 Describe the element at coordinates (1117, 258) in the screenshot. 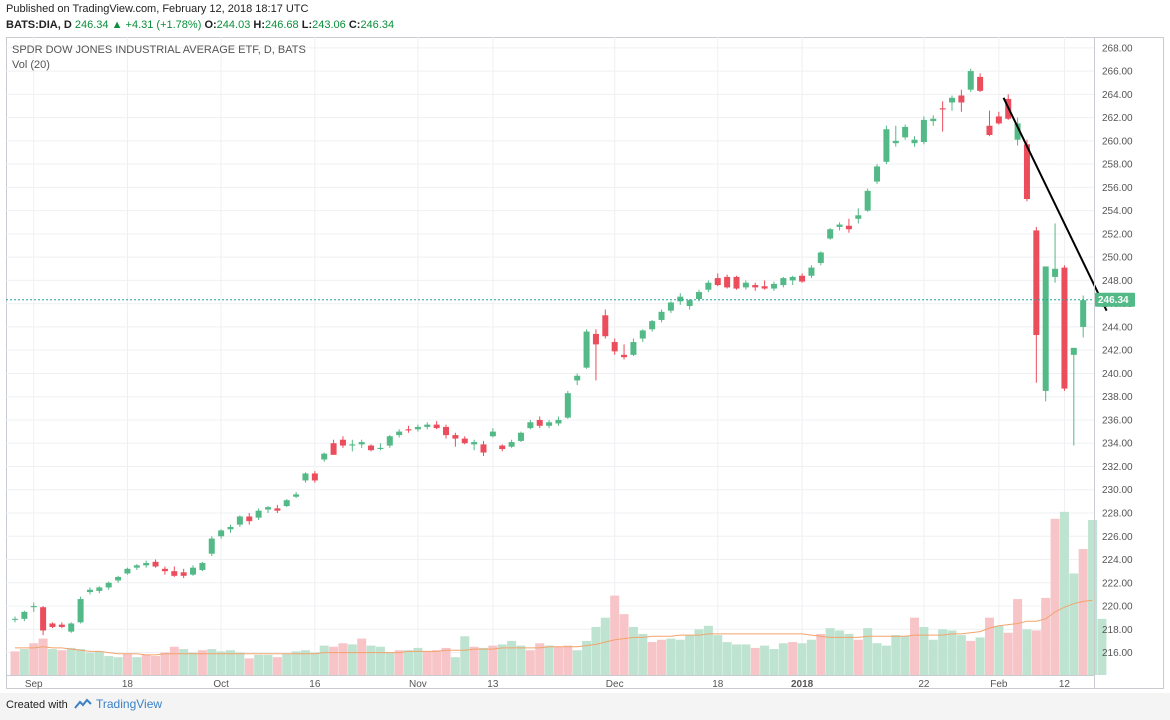

I see `y-tick-label: 250.00` at that location.